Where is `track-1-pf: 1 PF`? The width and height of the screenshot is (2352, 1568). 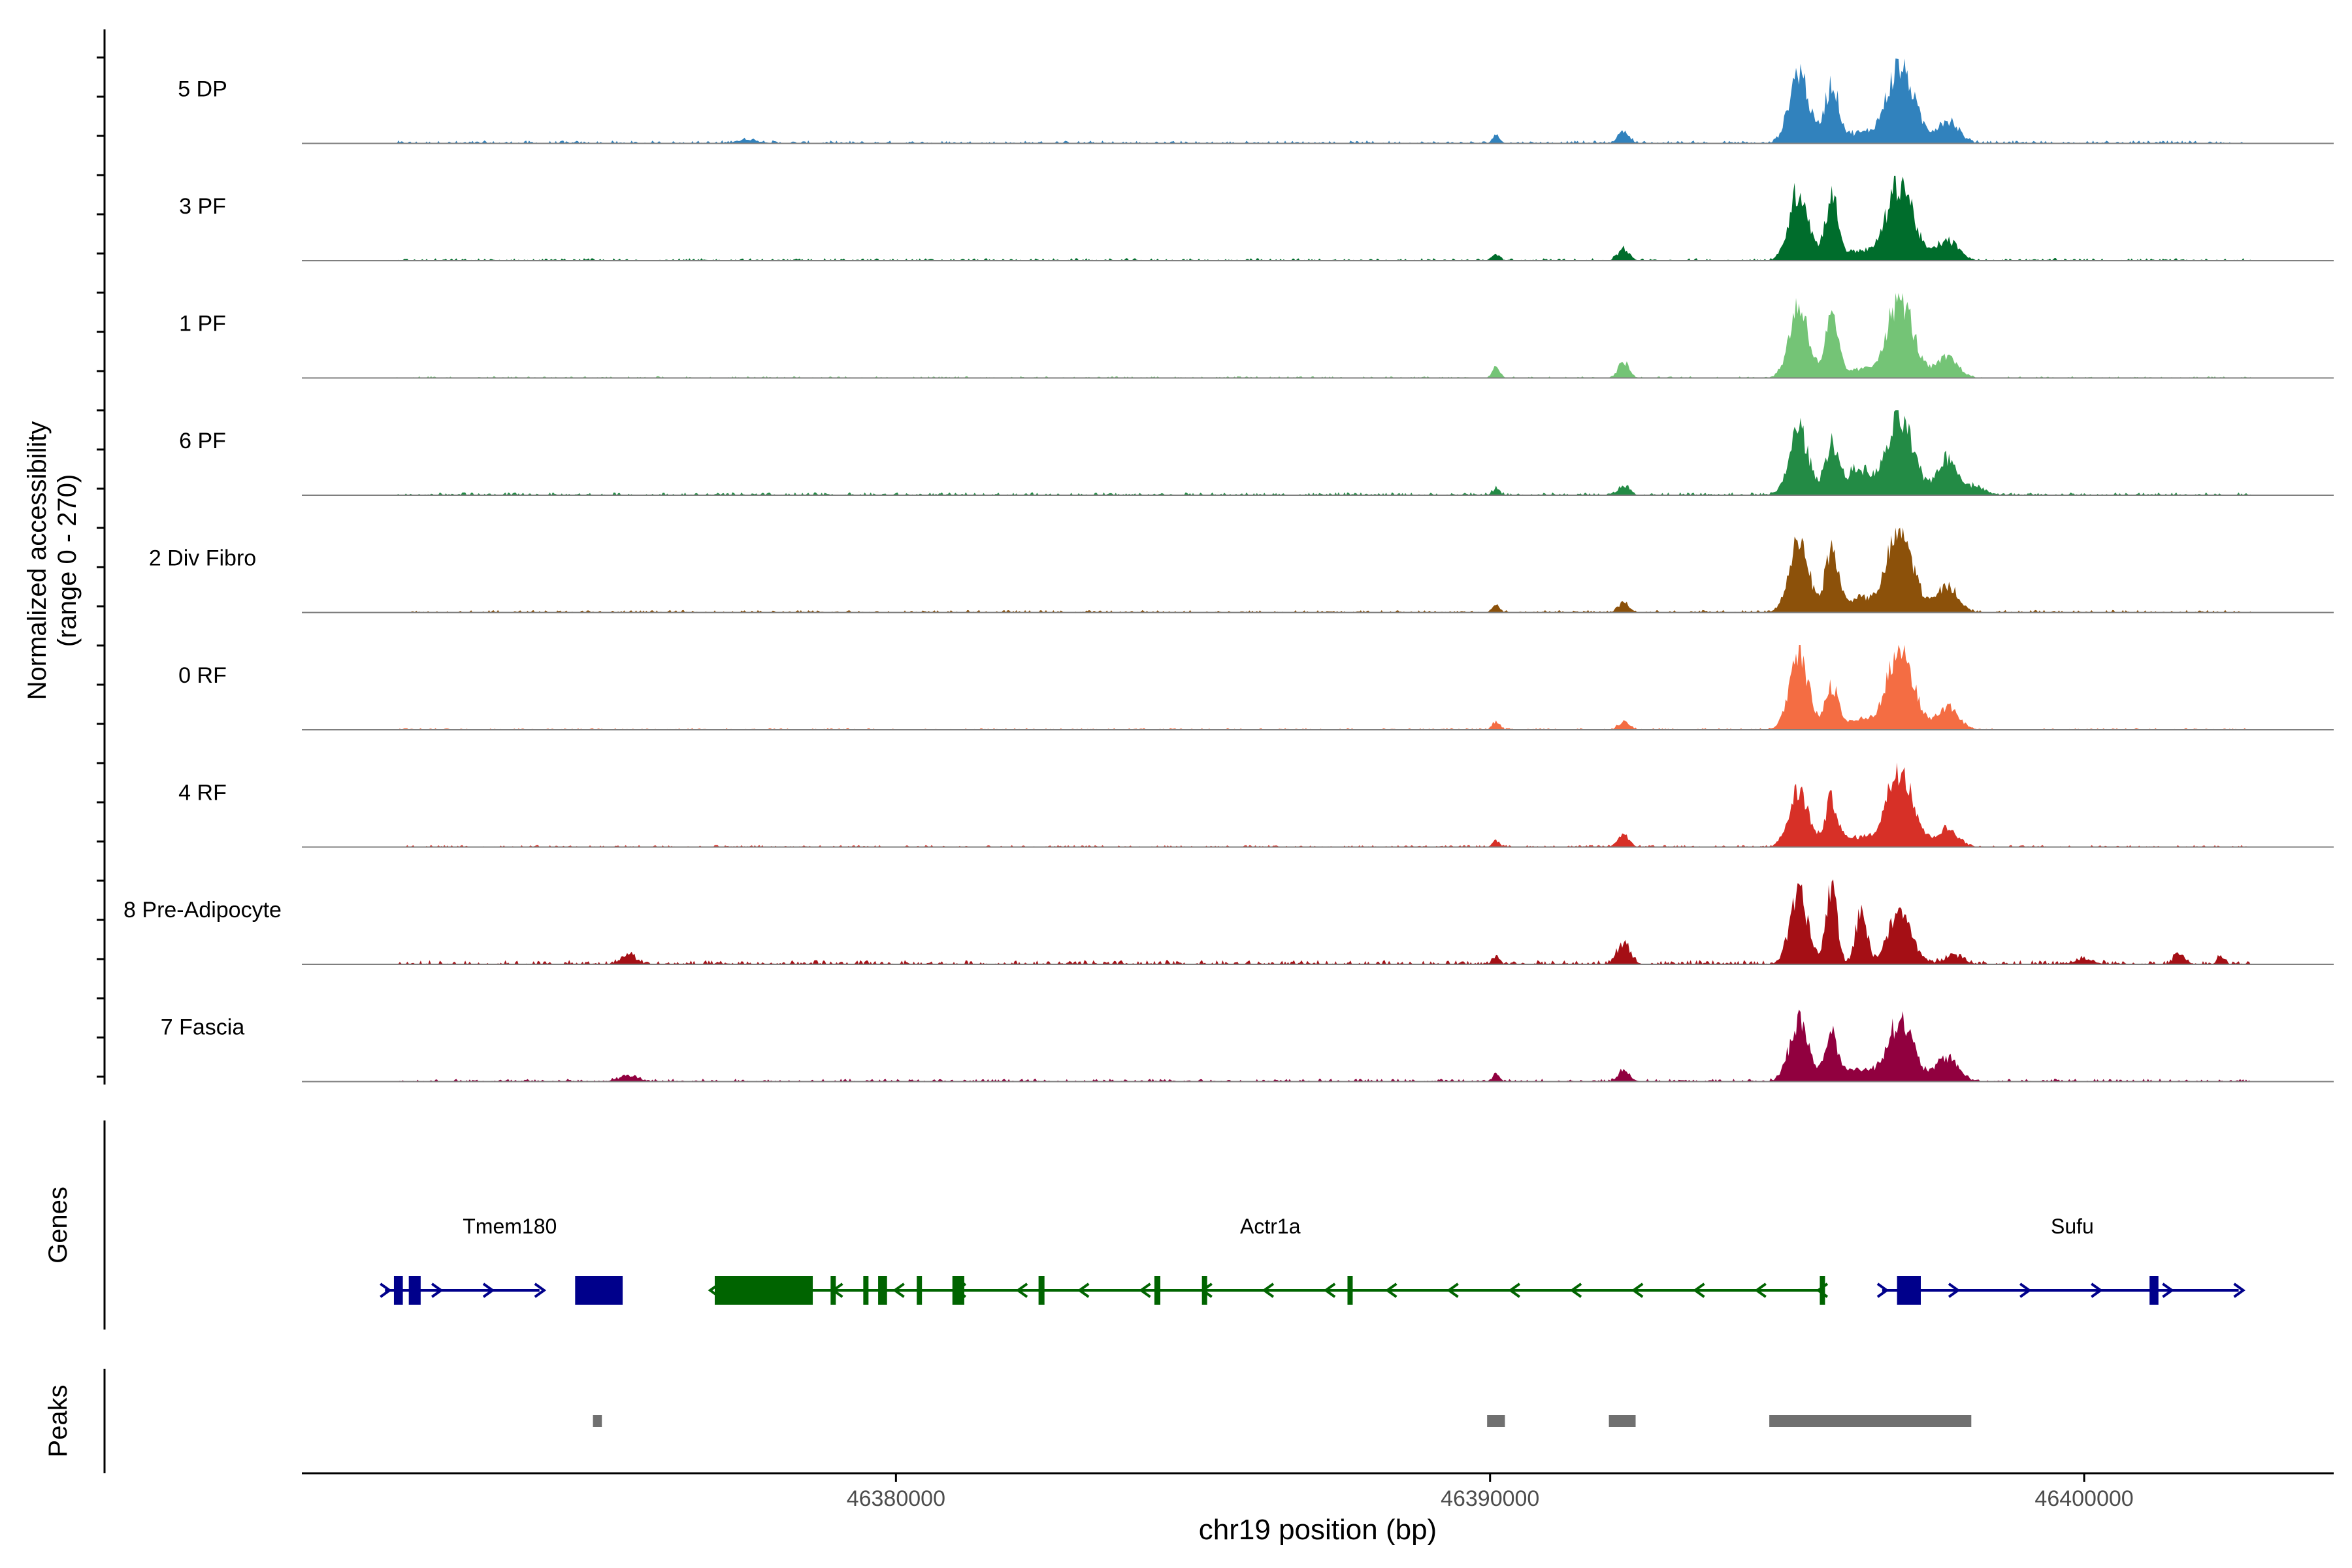 track-1-pf: 1 PF is located at coordinates (1256, 336).